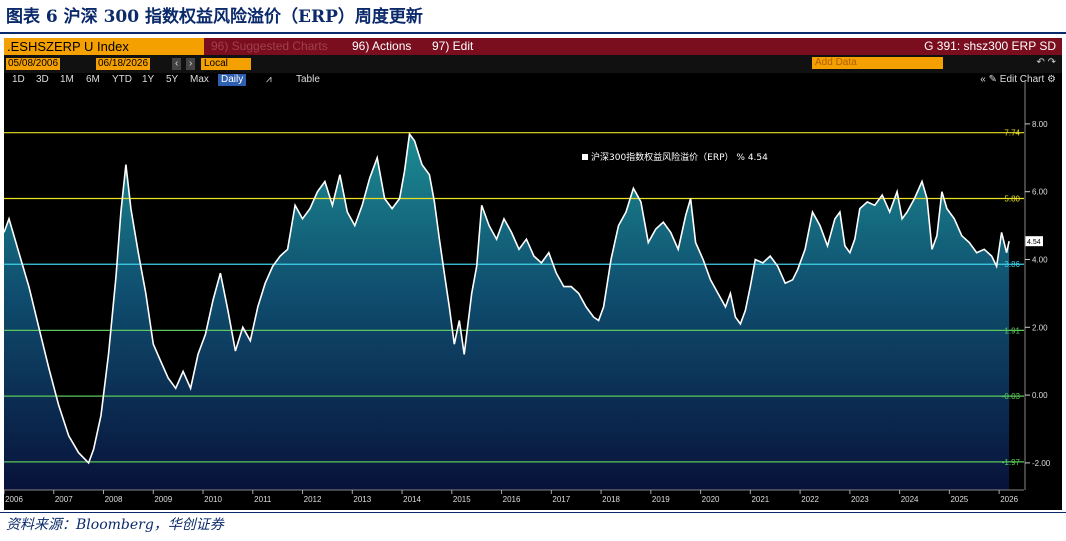 The image size is (1066, 541). What do you see at coordinates (1040, 327) in the screenshot?
I see `y-tick-label: 2.00` at bounding box center [1040, 327].